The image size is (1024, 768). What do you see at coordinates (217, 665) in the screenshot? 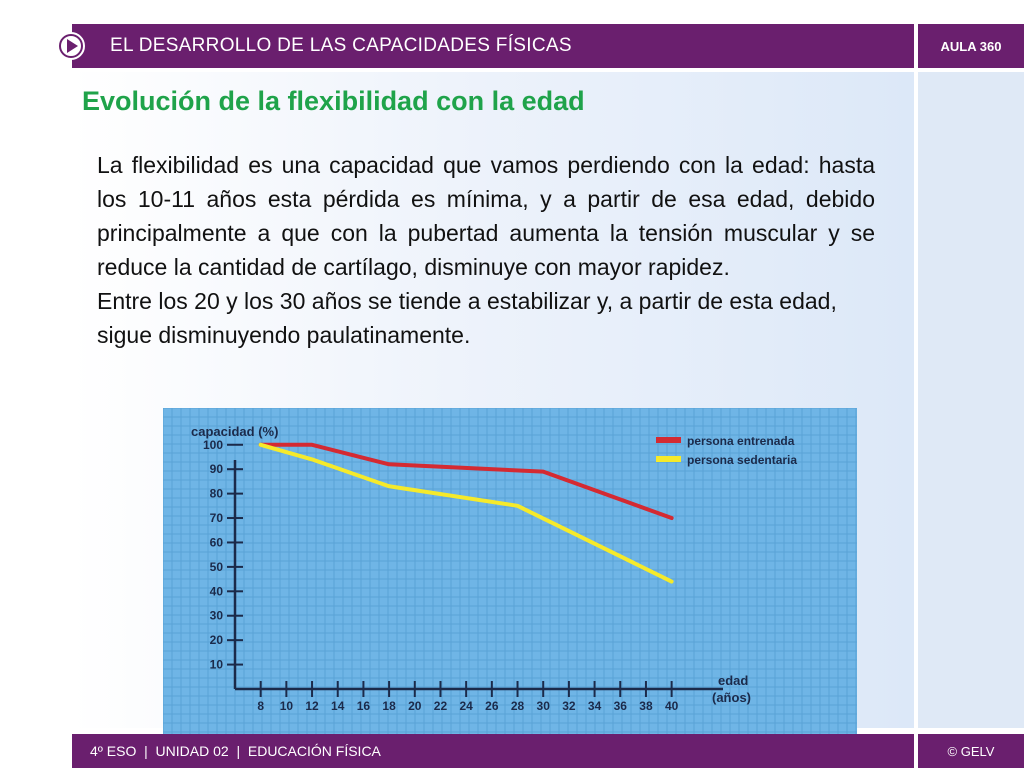
I see `y-tick-label: 10` at bounding box center [217, 665].